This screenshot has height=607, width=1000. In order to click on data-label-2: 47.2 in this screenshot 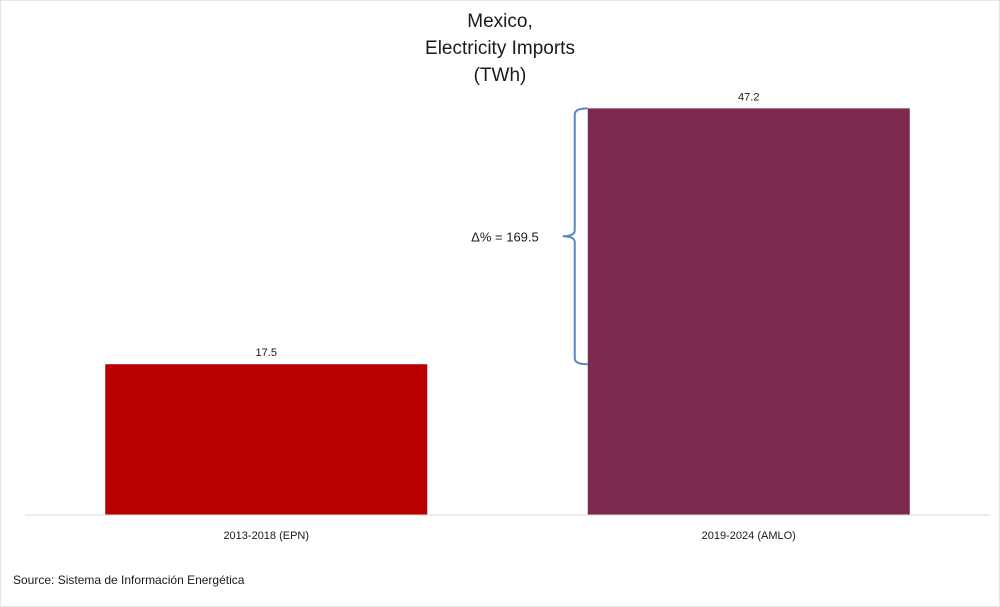, I will do `click(748, 97)`.